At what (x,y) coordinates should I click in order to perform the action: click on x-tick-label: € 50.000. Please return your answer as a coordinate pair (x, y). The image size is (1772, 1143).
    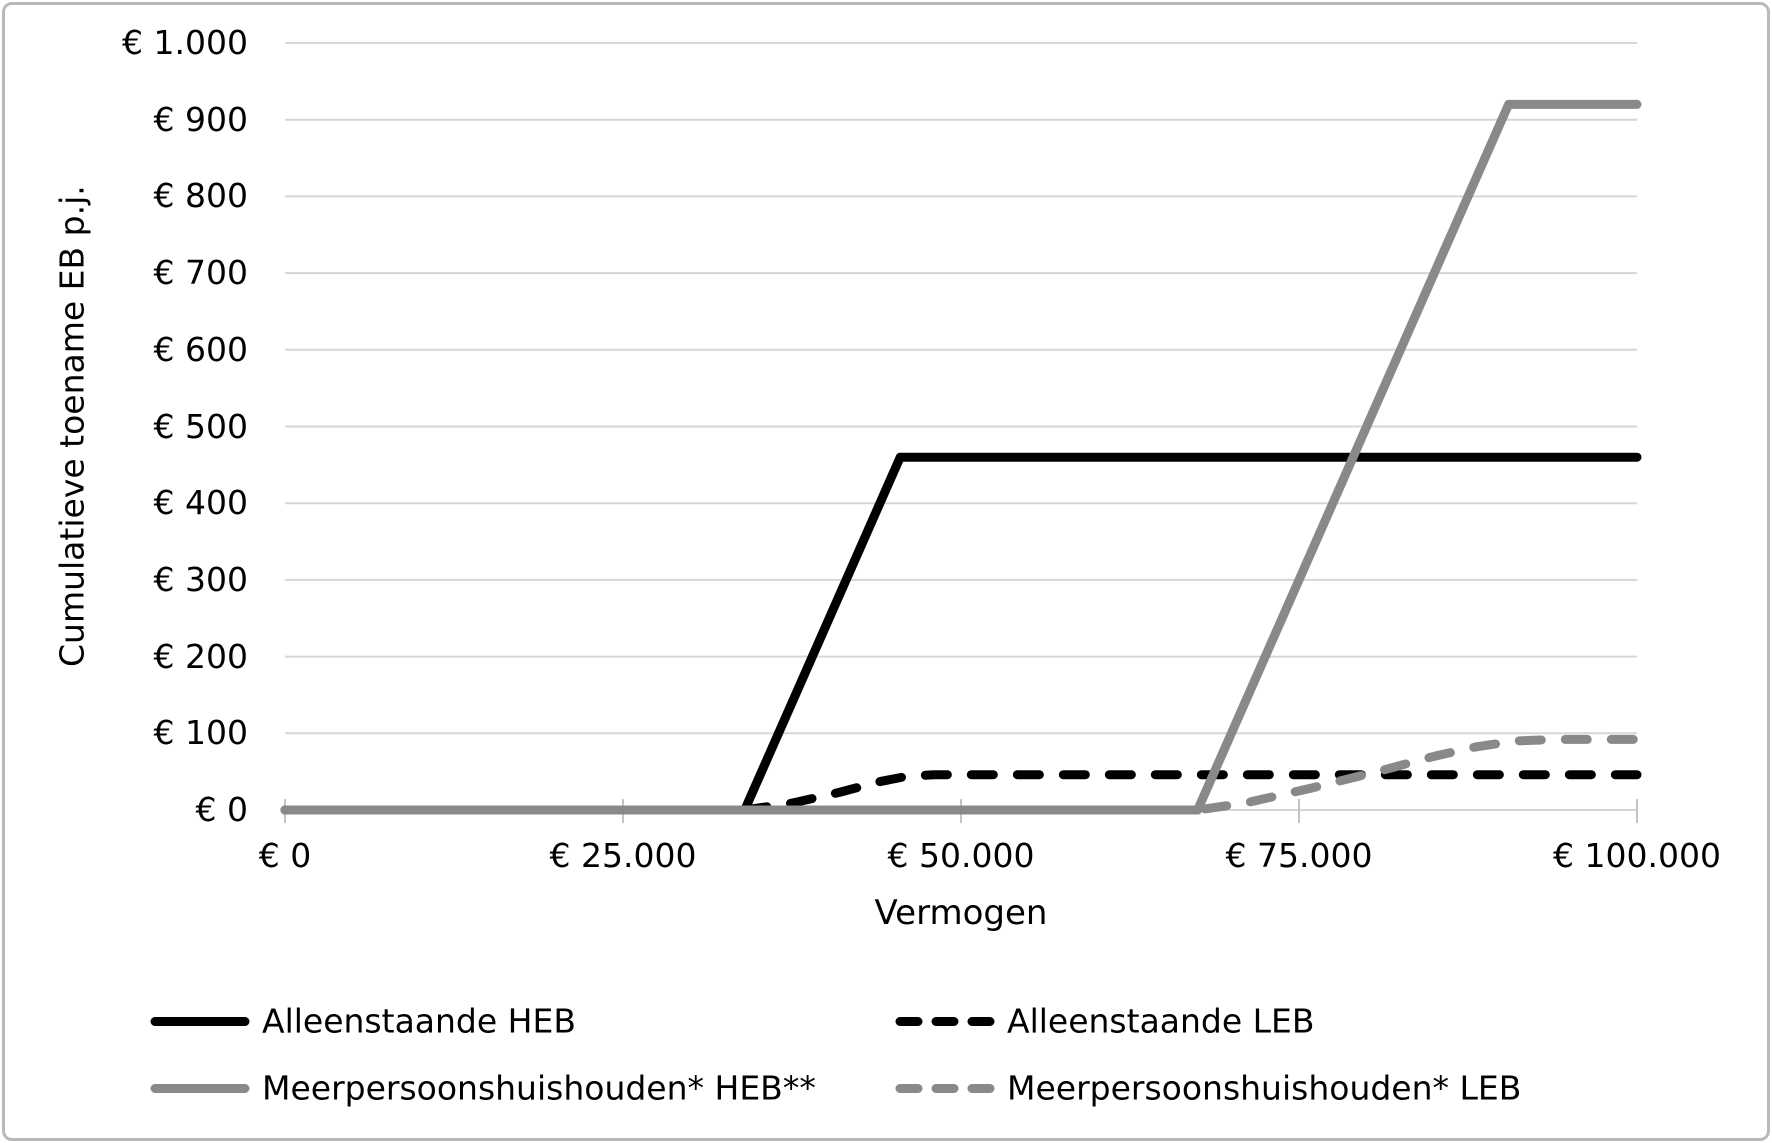
    Looking at the image, I should click on (961, 855).